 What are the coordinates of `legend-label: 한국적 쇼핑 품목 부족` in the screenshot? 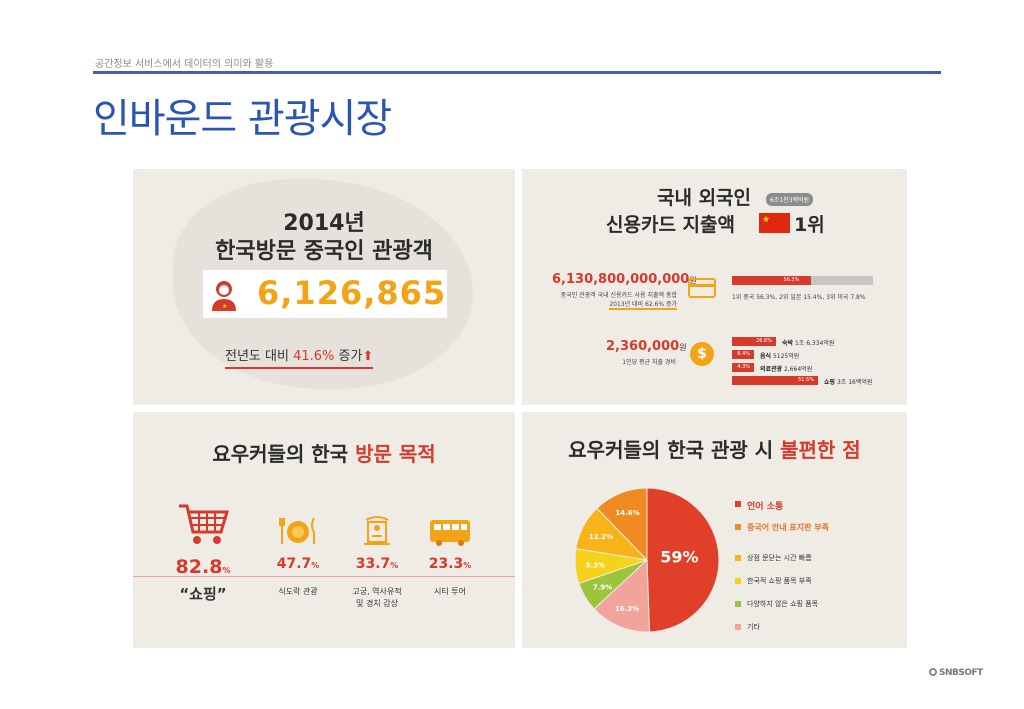 It's located at (779, 581).